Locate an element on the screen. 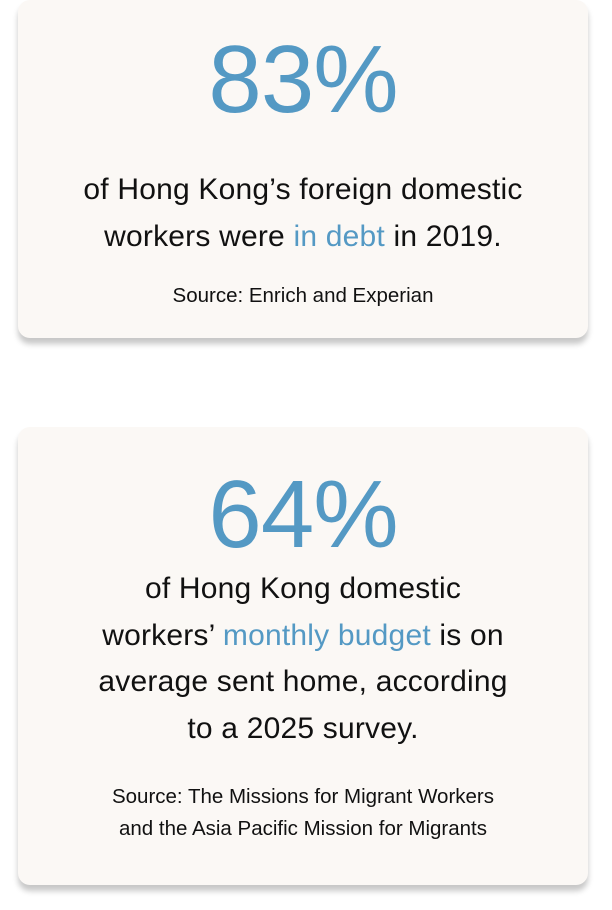 The width and height of the screenshot is (612, 910). source-line: Source: Enrich and Experian is located at coordinates (303, 295).